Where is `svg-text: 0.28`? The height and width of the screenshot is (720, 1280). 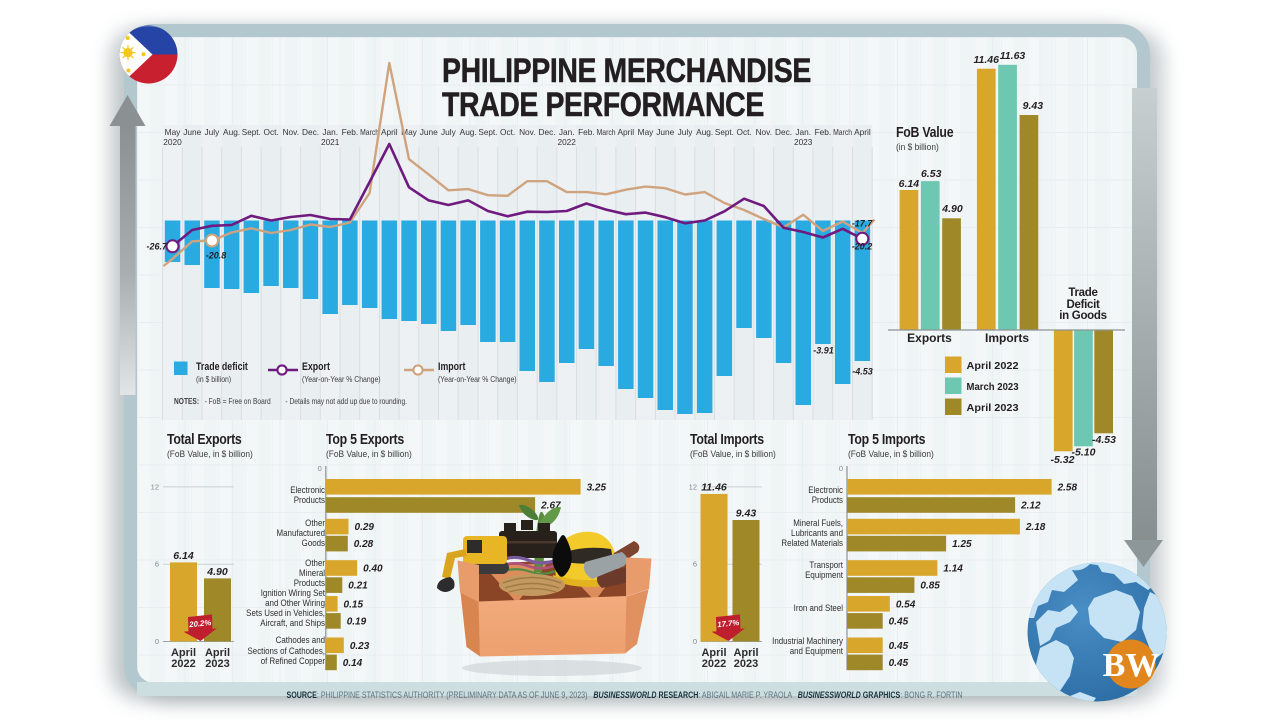 svg-text: 0.28 is located at coordinates (364, 544).